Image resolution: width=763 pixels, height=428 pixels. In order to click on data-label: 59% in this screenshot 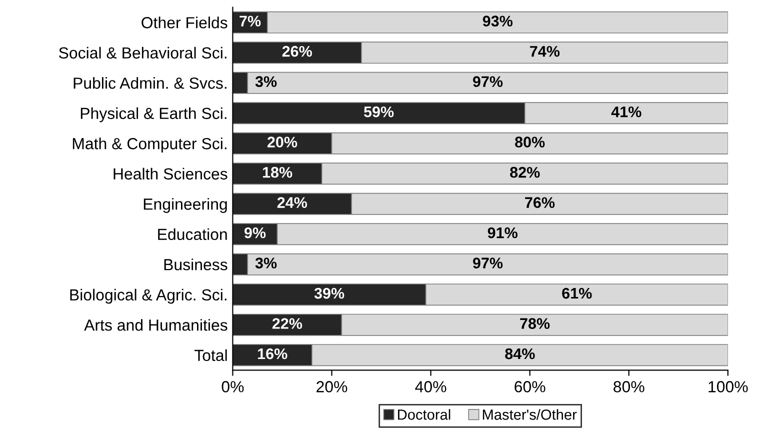, I will do `click(379, 112)`.